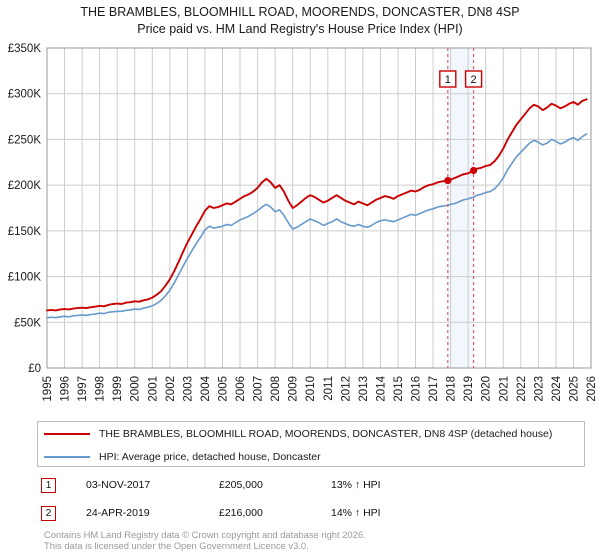 The image size is (600, 560). What do you see at coordinates (223, 389) in the screenshot?
I see `x-axis-tick-label: 2005` at bounding box center [223, 389].